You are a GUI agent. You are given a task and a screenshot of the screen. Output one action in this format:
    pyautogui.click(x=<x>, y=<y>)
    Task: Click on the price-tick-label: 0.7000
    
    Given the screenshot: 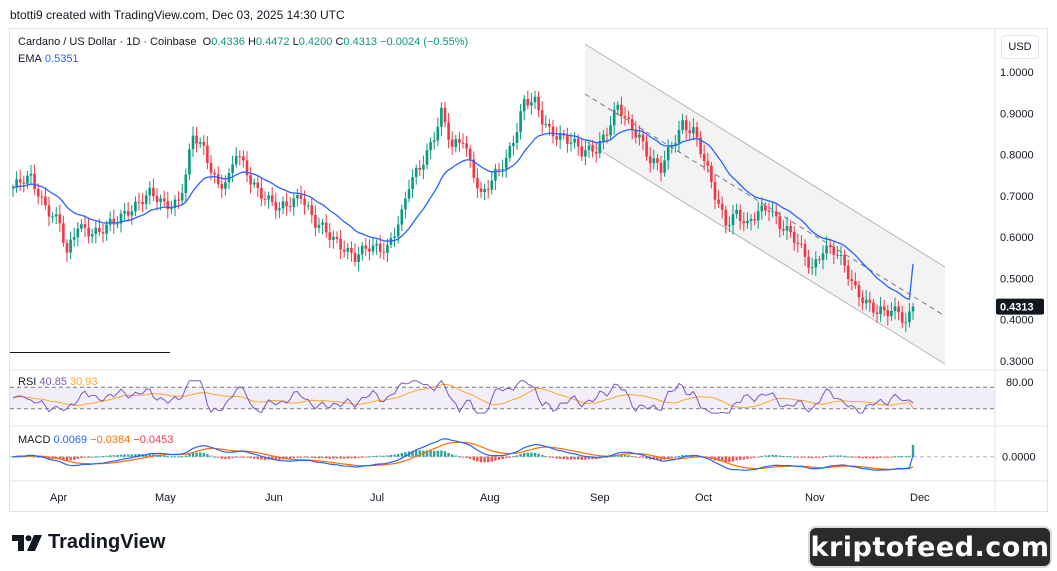 What is the action you would take?
    pyautogui.click(x=1017, y=197)
    